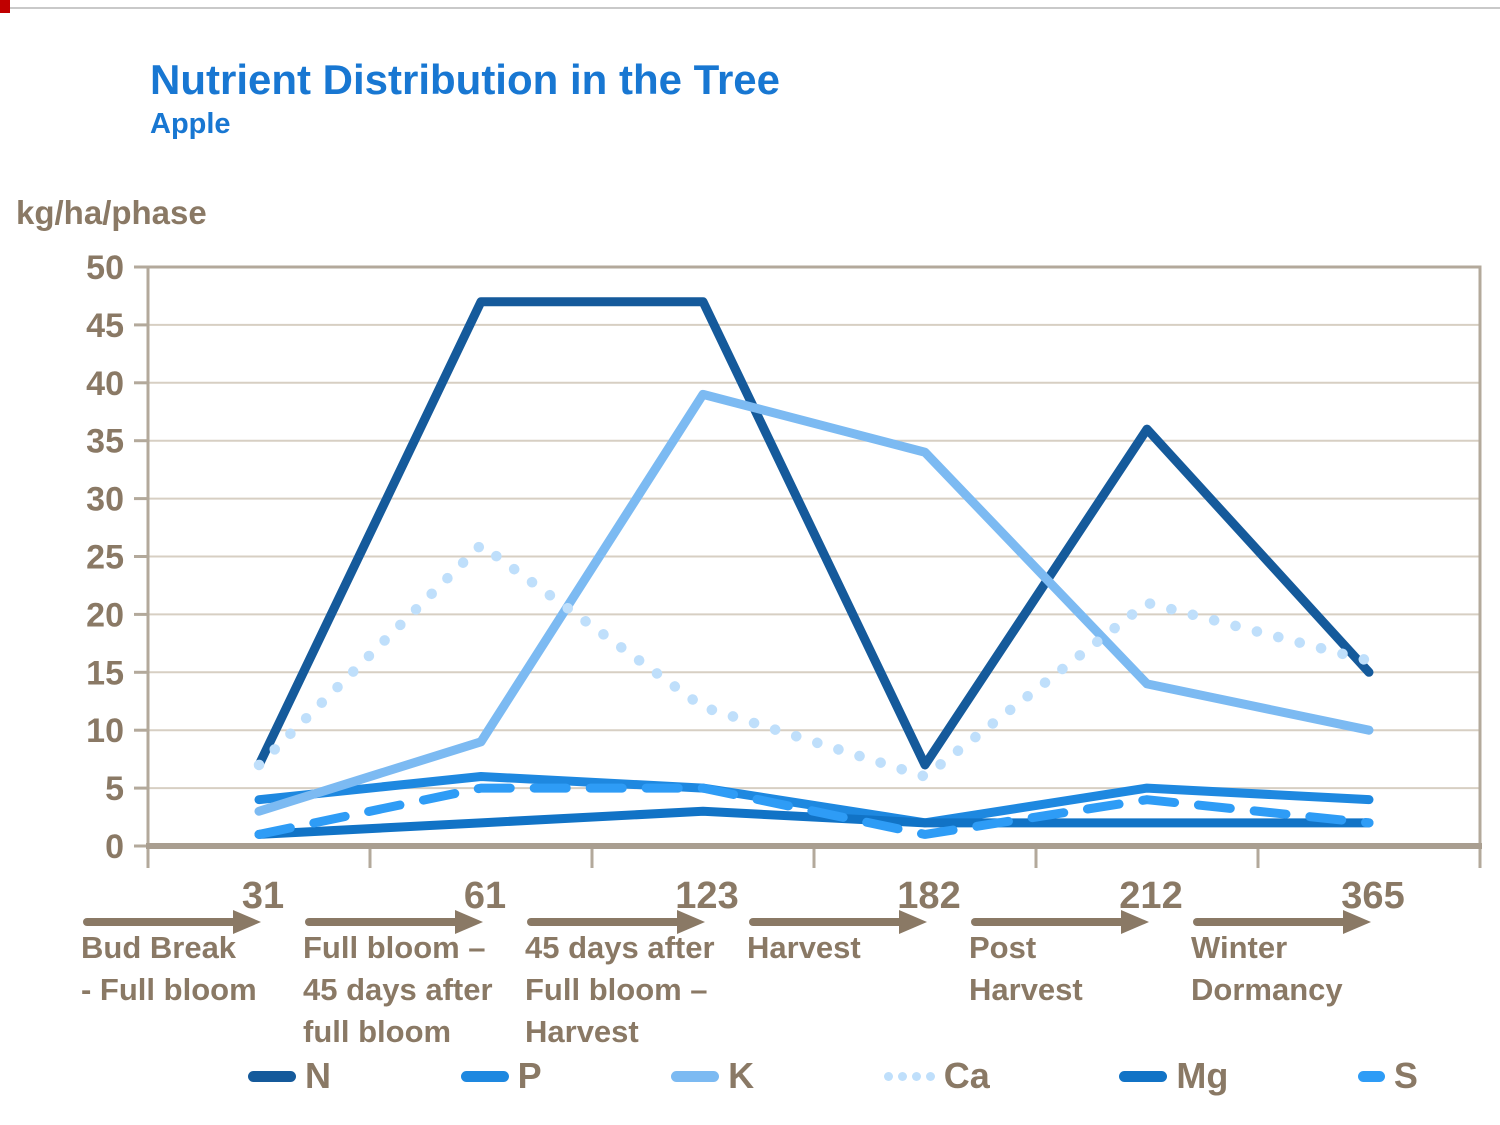  Describe the element at coordinates (909, 1076) in the screenshot. I see `legend-swatch-Ca` at that location.